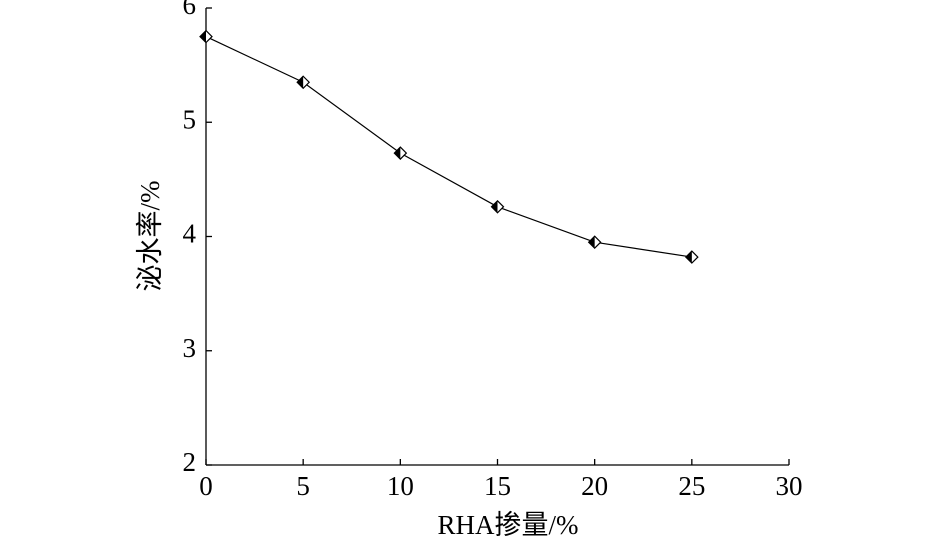  What do you see at coordinates (400, 486) in the screenshot?
I see `x-tick-label: 10` at bounding box center [400, 486].